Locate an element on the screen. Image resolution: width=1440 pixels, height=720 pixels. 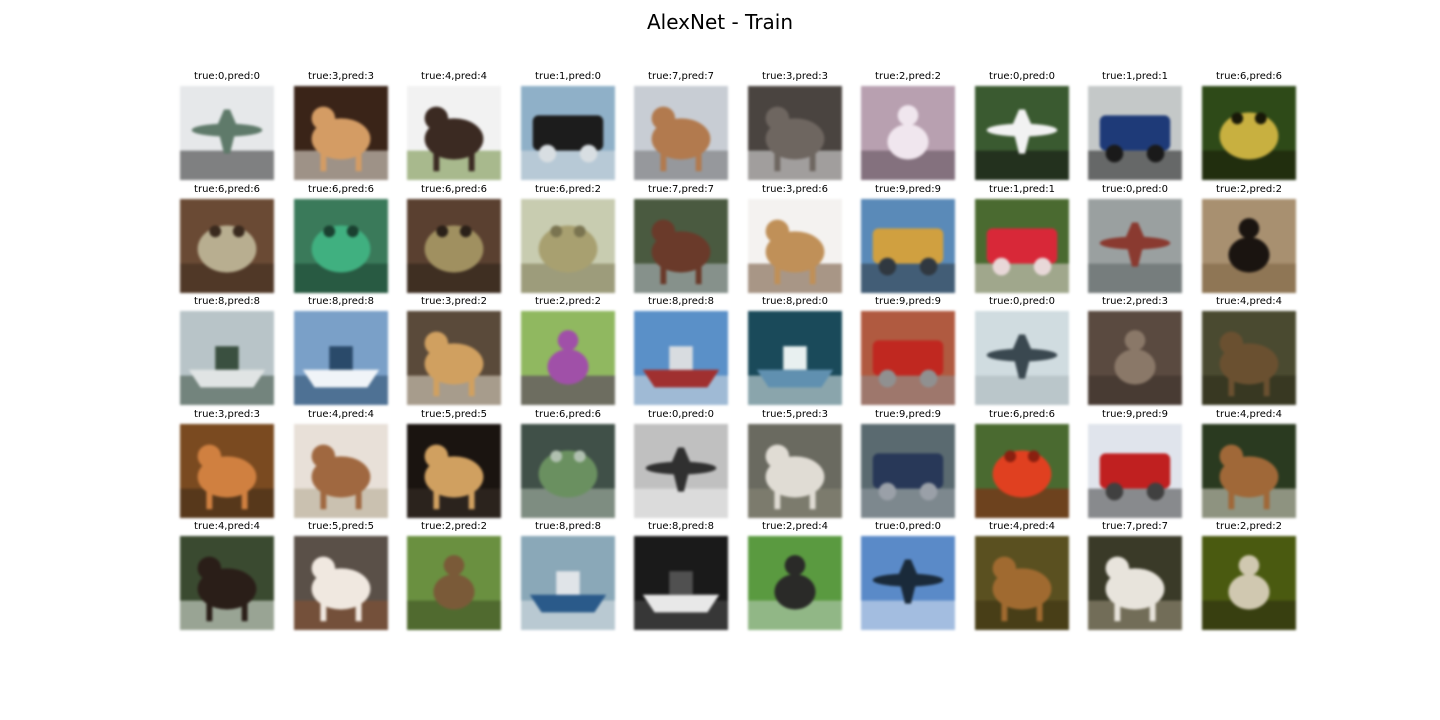
sample-label: true:8,pred:0 is located at coordinates (795, 301).